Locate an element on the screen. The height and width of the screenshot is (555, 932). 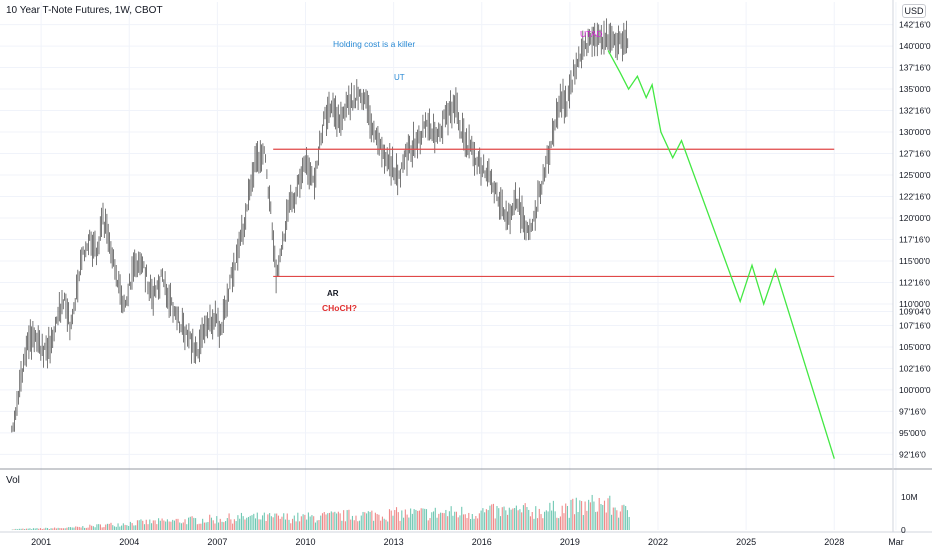
price-tick-label: 105'00'0 is located at coordinates (915, 347).